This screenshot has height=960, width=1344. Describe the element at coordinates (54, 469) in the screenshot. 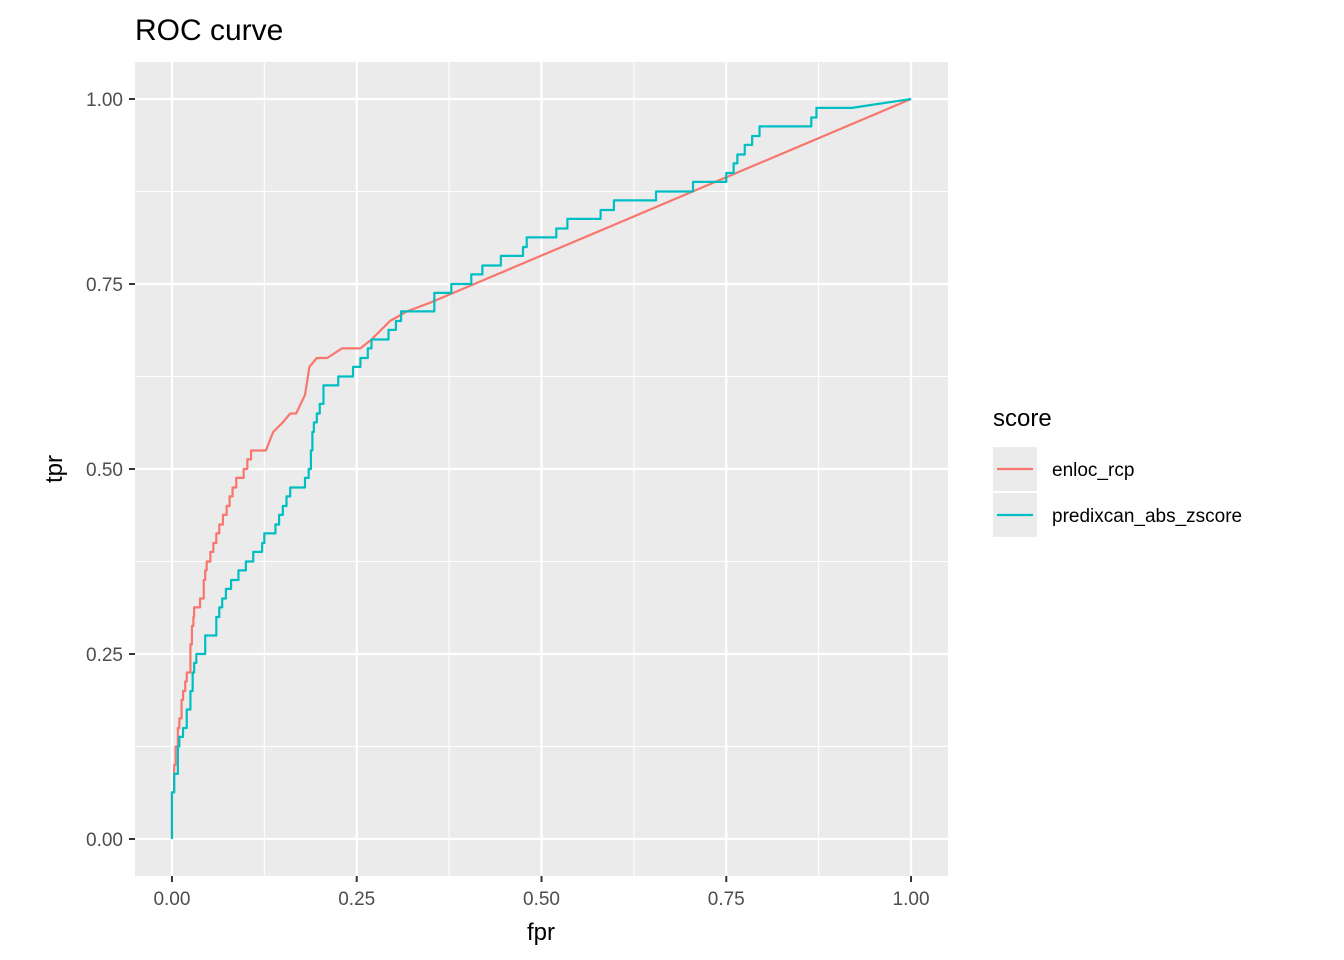

I see `y-axis-title: tpr` at that location.